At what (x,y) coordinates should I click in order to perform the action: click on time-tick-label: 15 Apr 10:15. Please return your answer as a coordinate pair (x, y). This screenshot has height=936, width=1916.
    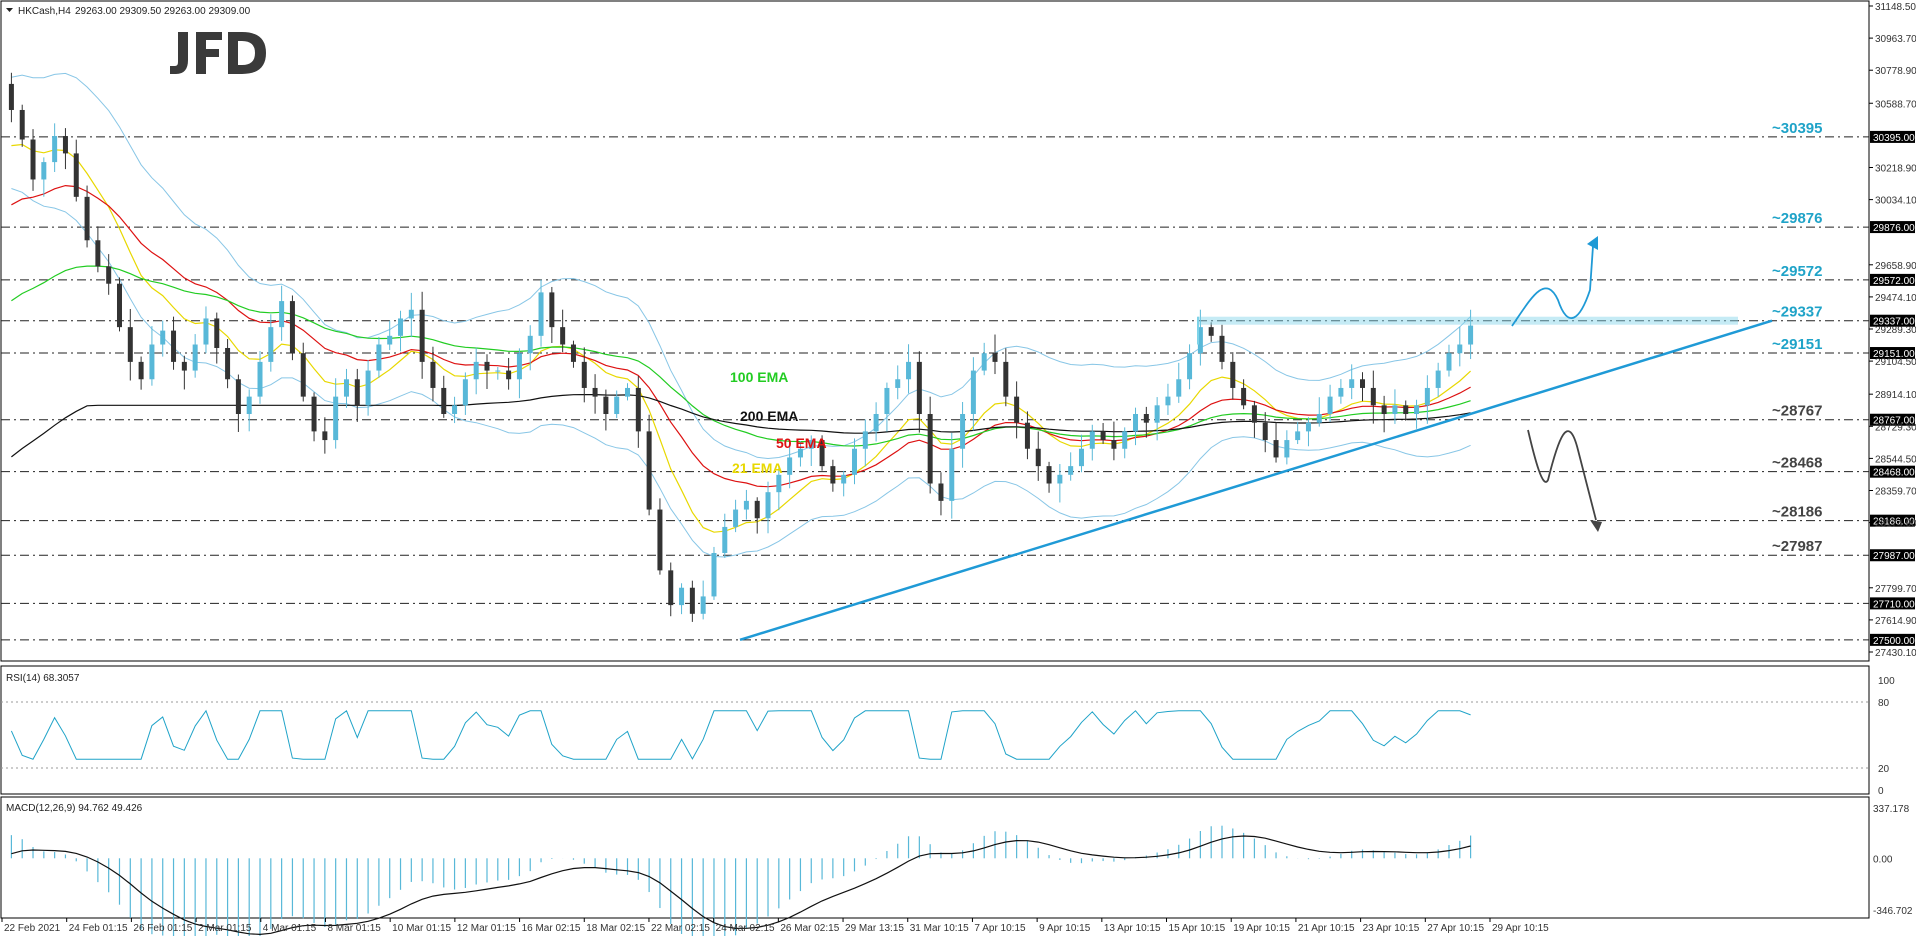
    Looking at the image, I should click on (1197, 928).